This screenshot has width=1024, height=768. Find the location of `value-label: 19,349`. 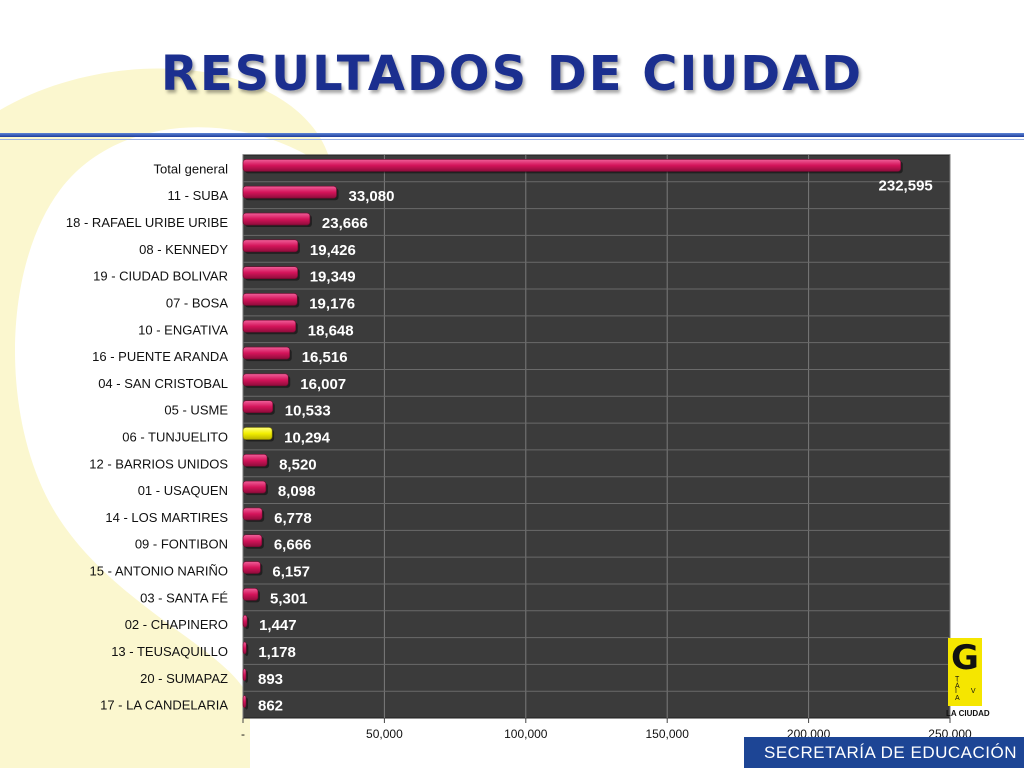

value-label: 19,349 is located at coordinates (333, 277).